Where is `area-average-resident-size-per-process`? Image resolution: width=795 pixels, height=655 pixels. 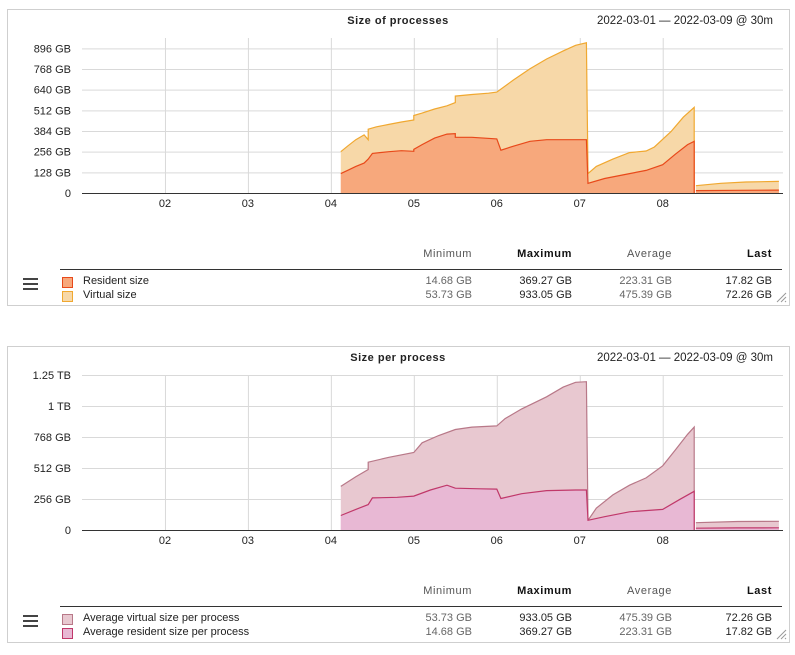 area-average-resident-size-per-process is located at coordinates (517, 507).